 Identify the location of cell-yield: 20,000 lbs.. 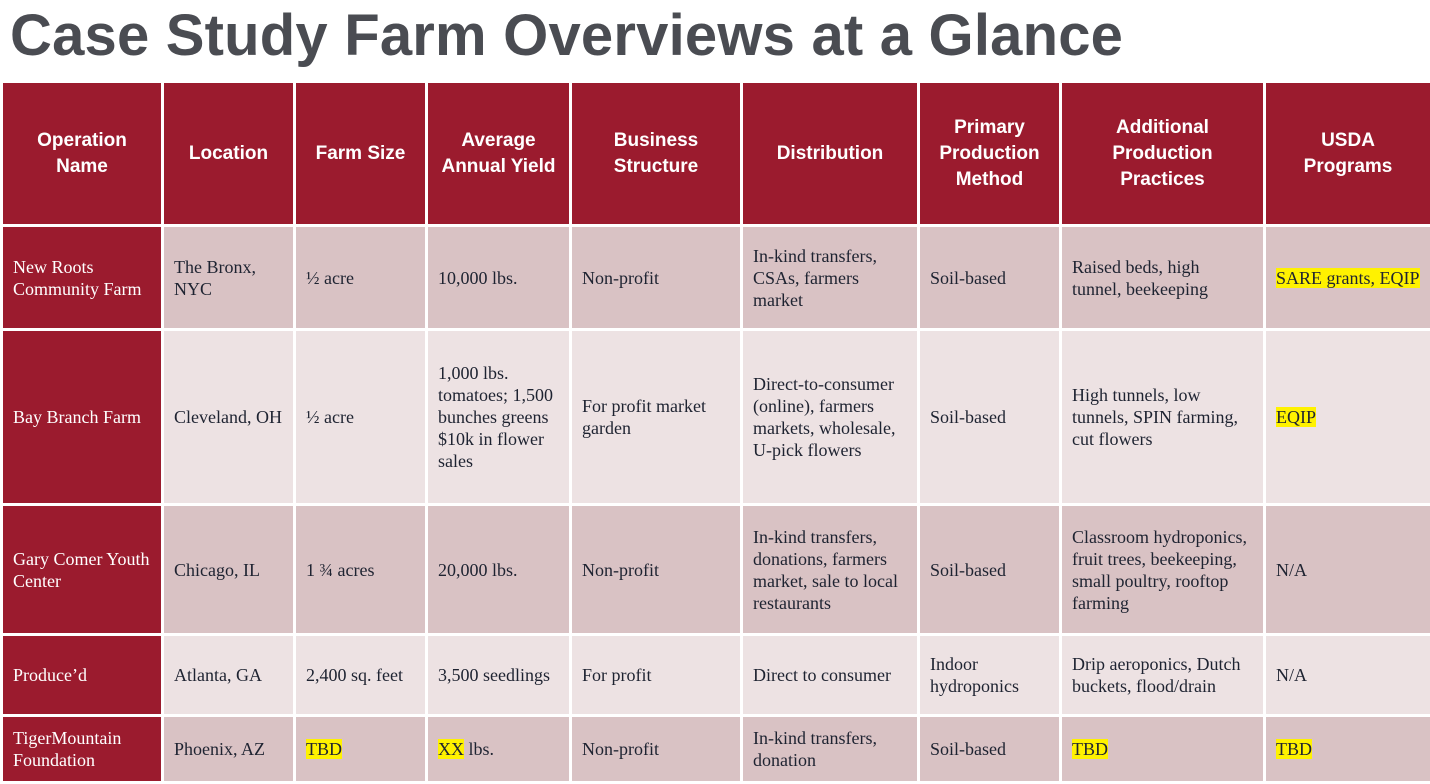
(499, 570).